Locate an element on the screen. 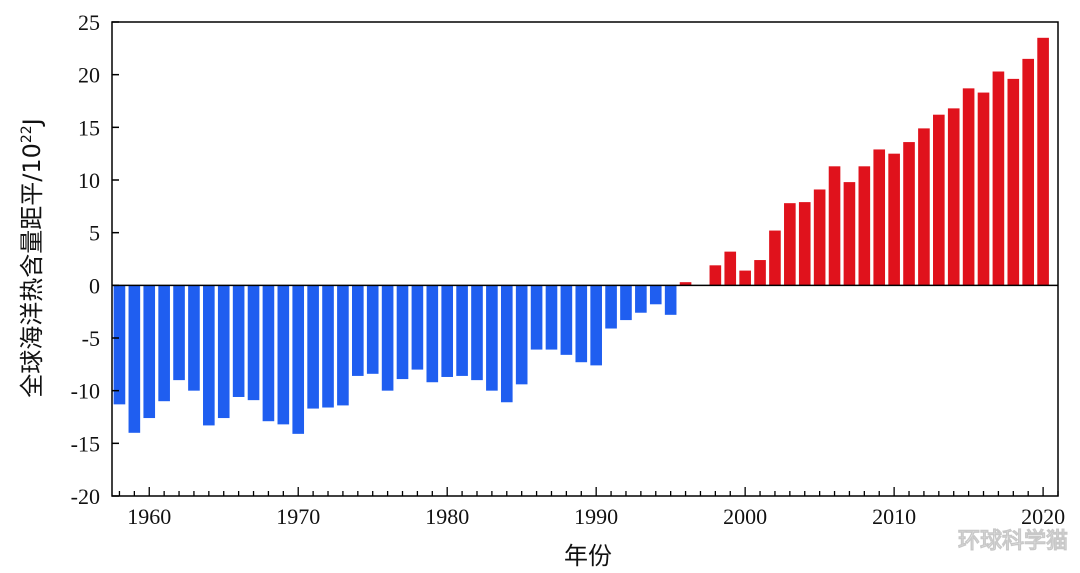 The image size is (1080, 573). bar-1958 is located at coordinates (119, 345).